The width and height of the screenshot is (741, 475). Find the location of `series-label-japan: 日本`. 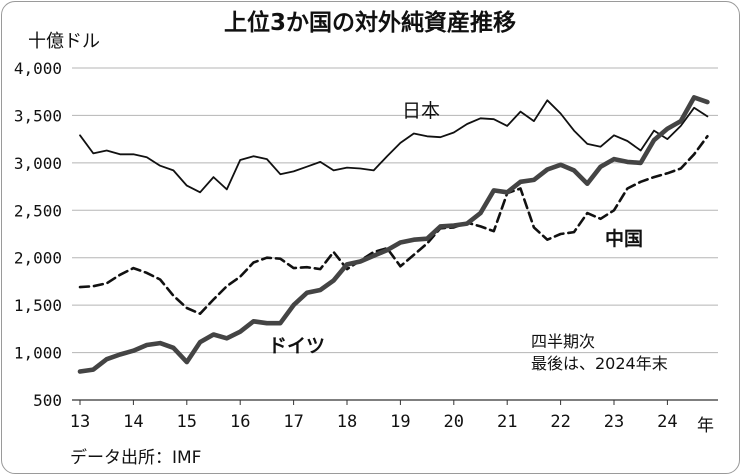

series-label-japan: 日本 is located at coordinates (421, 111).